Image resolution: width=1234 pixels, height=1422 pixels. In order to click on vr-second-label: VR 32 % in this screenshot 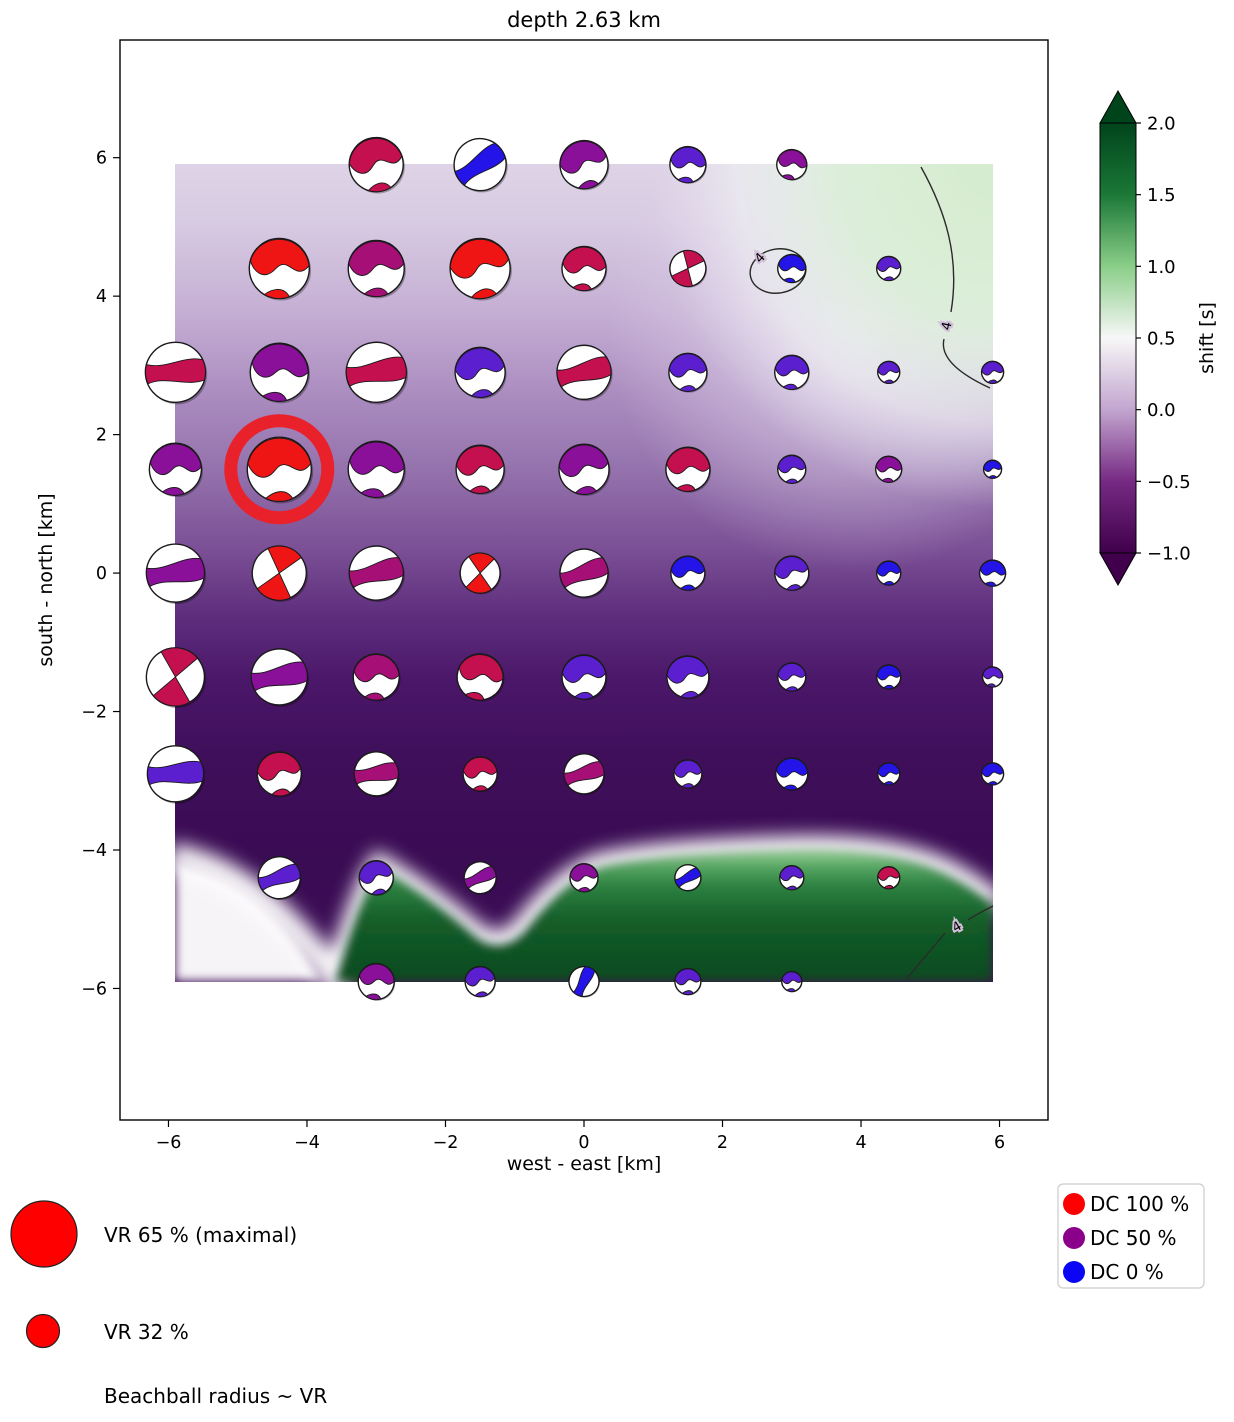, I will do `click(146, 1332)`.